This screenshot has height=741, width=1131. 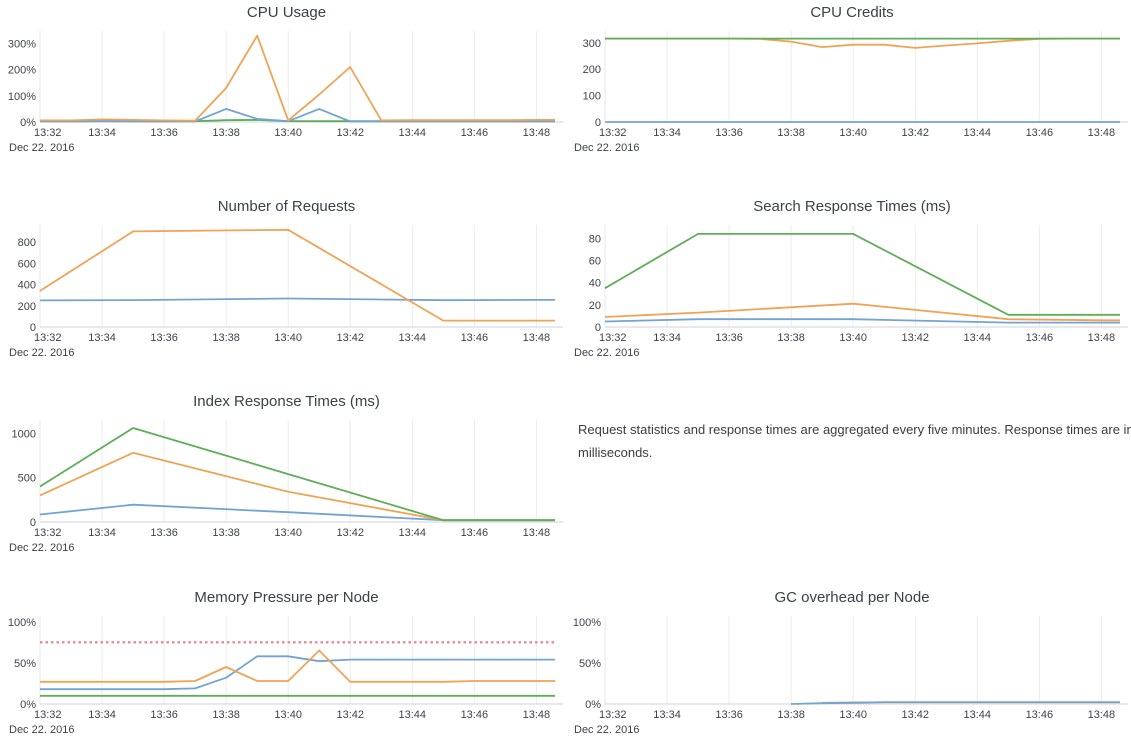 What do you see at coordinates (592, 70) in the screenshot?
I see `y-tick-label: 200` at bounding box center [592, 70].